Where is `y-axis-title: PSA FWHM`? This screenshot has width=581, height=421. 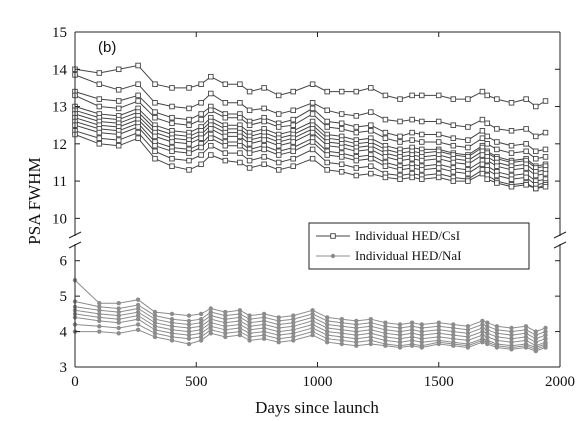 y-axis-title: PSA FWHM is located at coordinates (34, 200).